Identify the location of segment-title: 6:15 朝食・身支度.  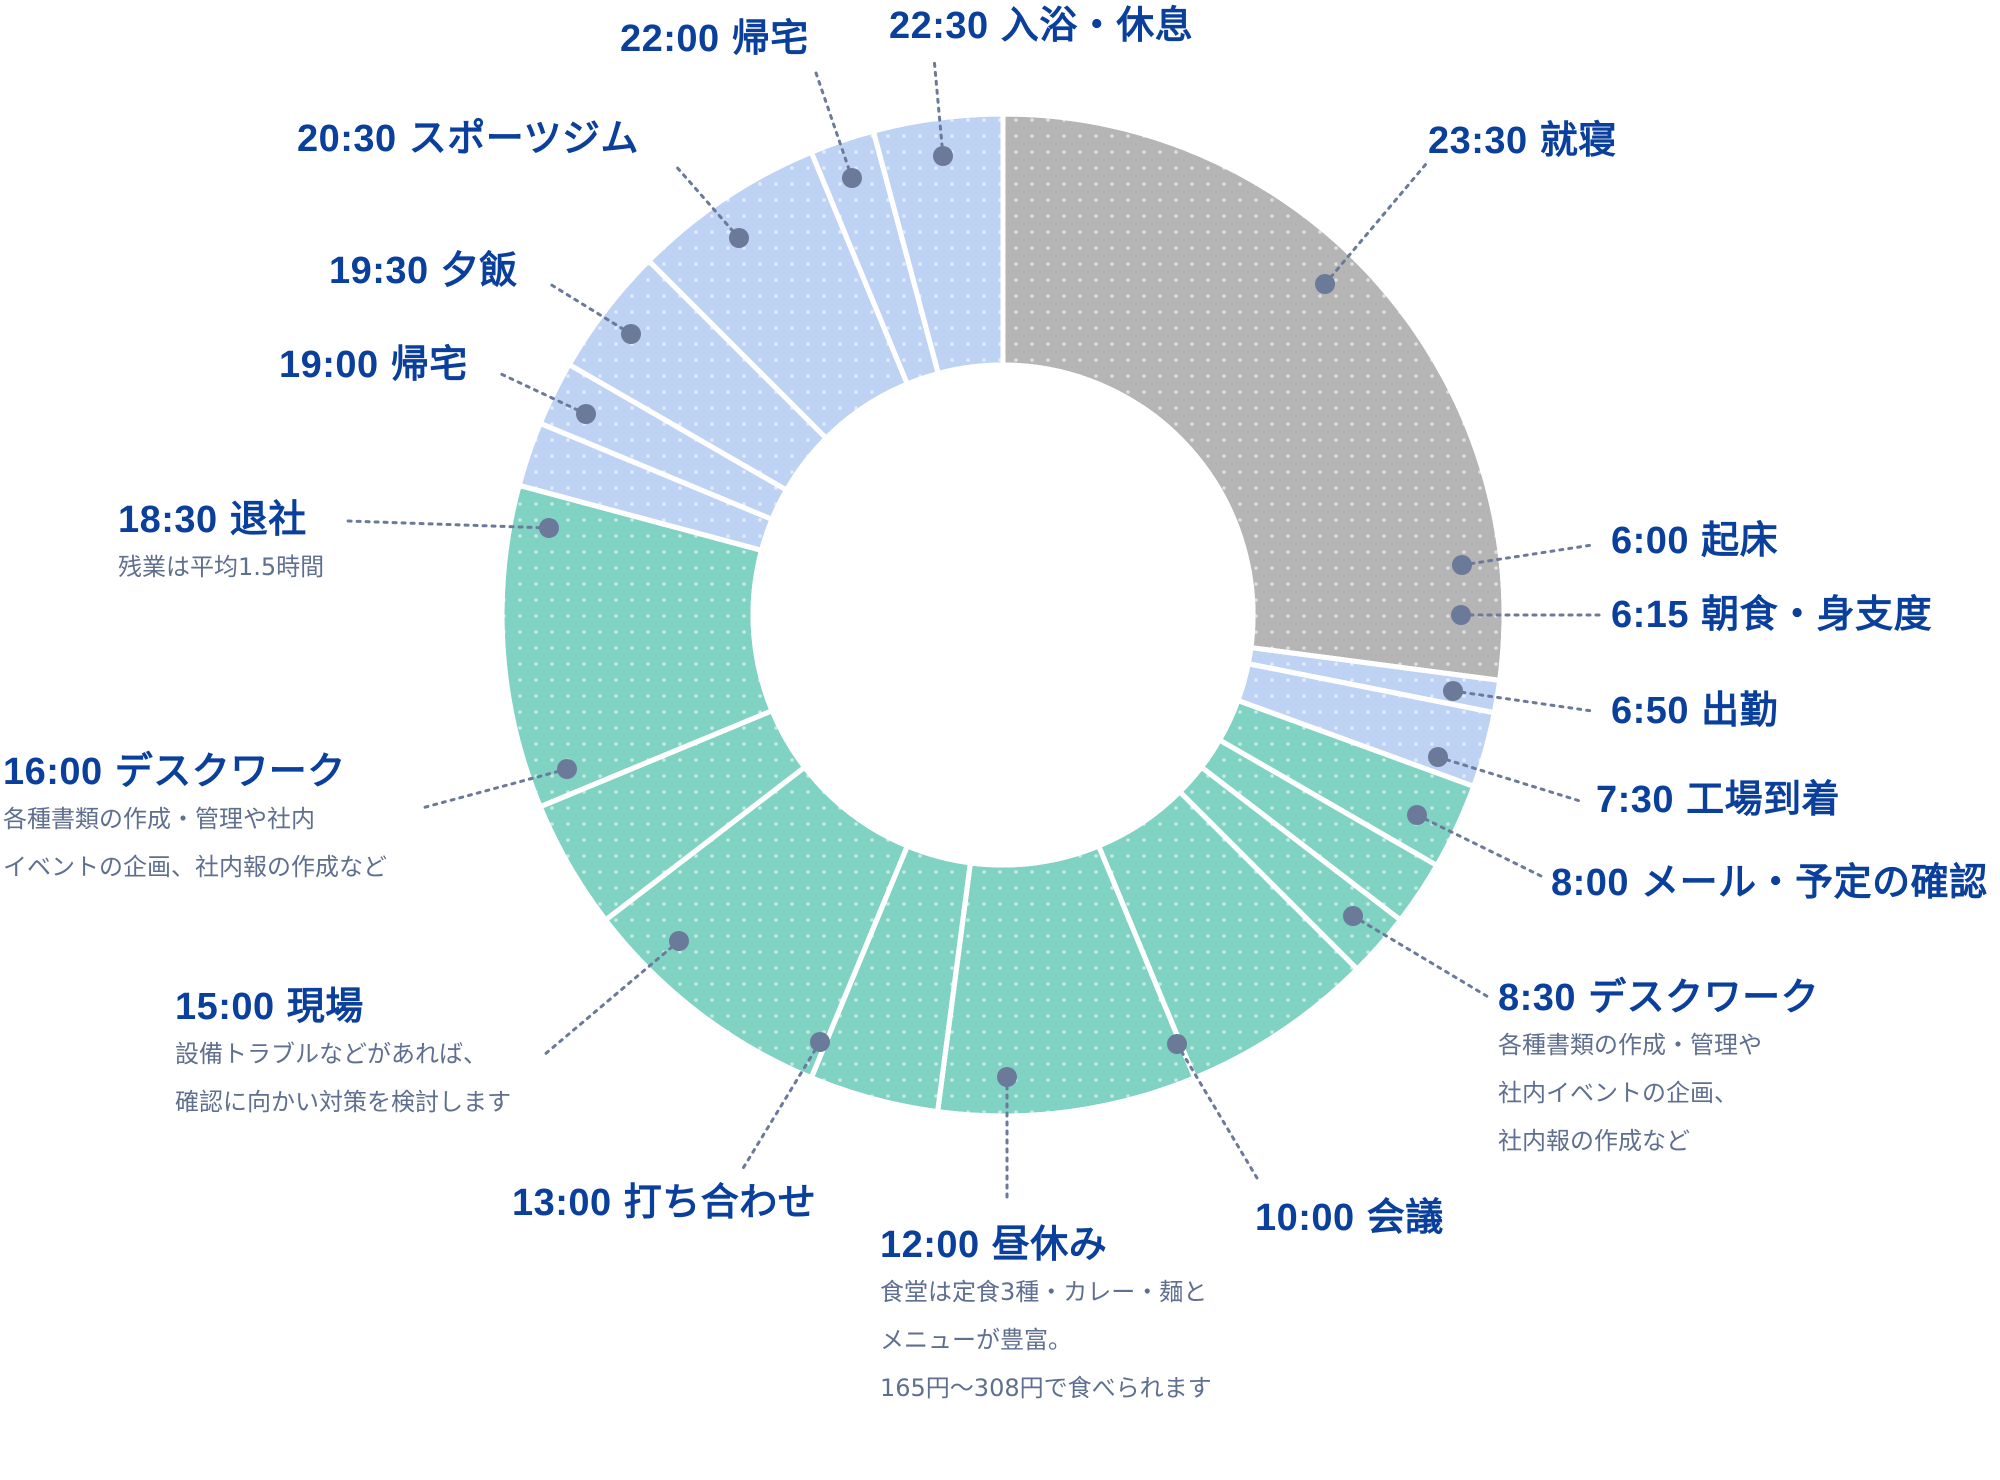
(1771, 615).